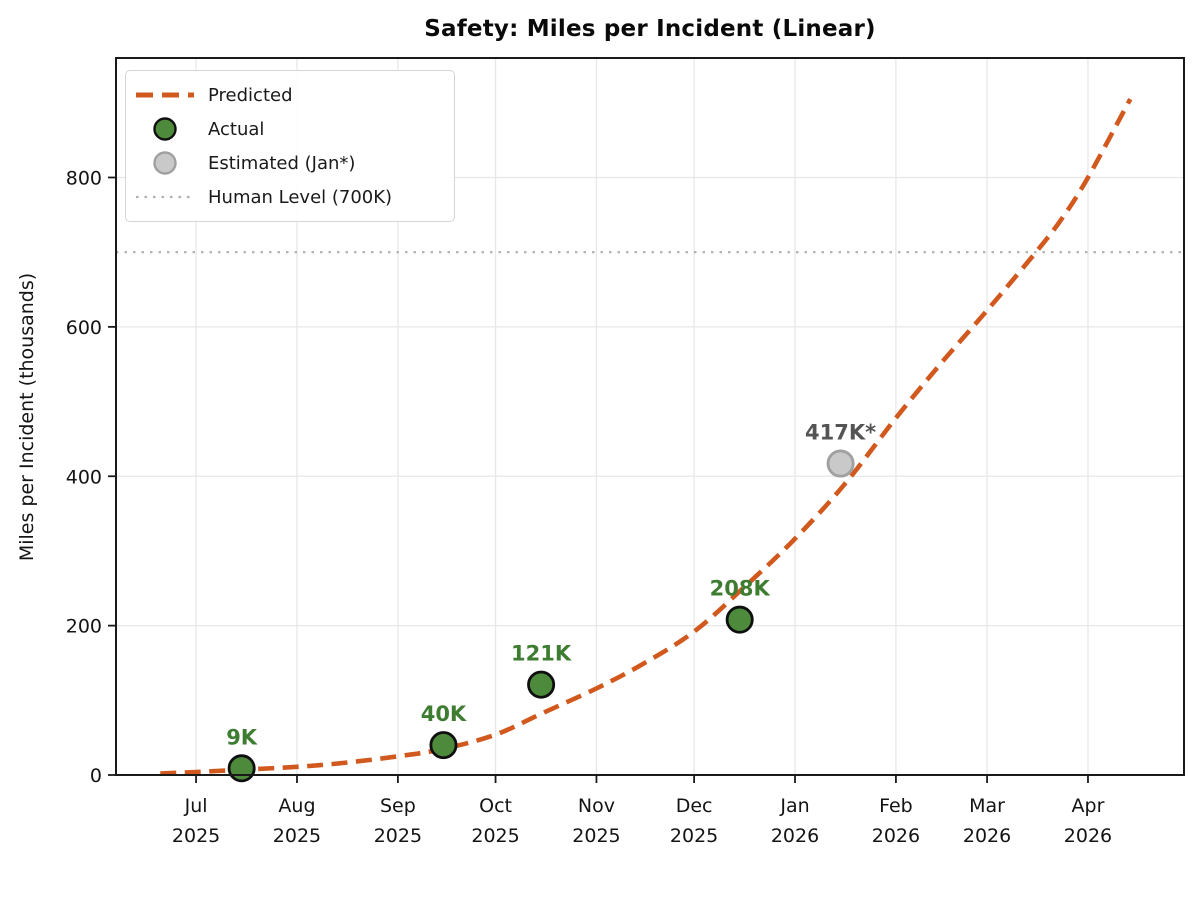 The width and height of the screenshot is (1192, 902). I want to click on legend-item: Actual, so click(289, 129).